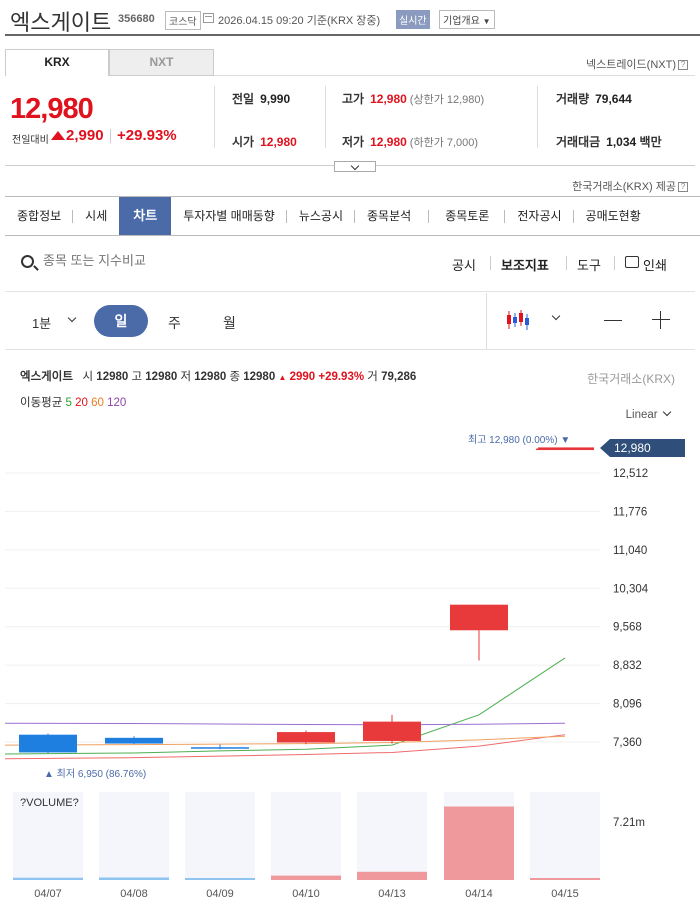 This screenshot has height=908, width=700. Describe the element at coordinates (121, 321) in the screenshot. I see `period-day-button: 일` at that location.